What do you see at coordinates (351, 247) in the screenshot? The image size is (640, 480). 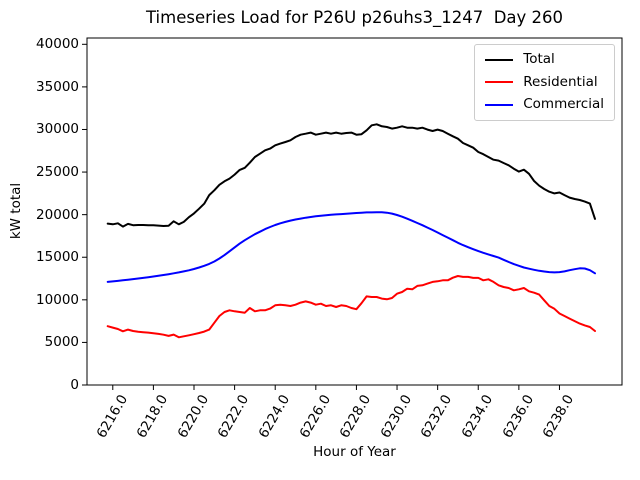 I see `series-line-commercial` at bounding box center [351, 247].